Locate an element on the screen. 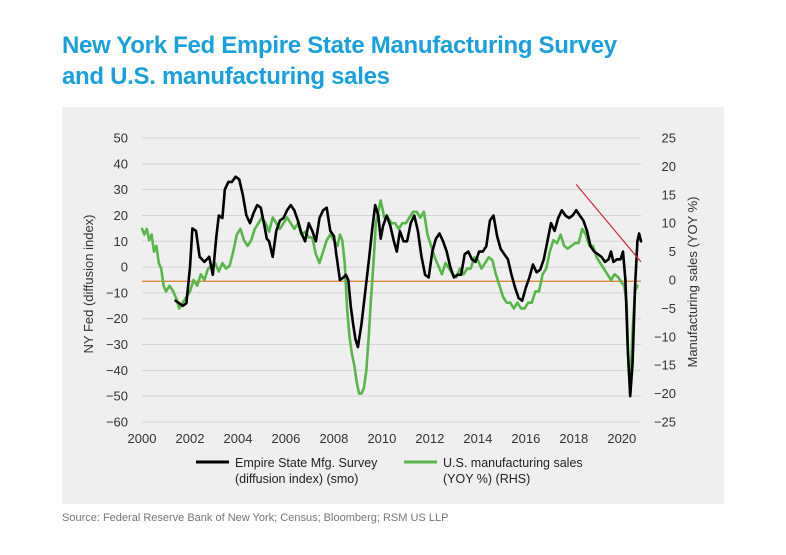  x-tick-label: 2014 is located at coordinates (477, 438).